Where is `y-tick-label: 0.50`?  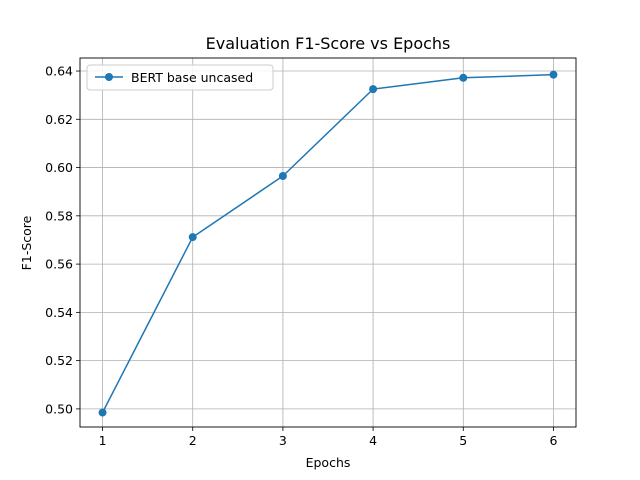
y-tick-label: 0.50 is located at coordinates (59, 408).